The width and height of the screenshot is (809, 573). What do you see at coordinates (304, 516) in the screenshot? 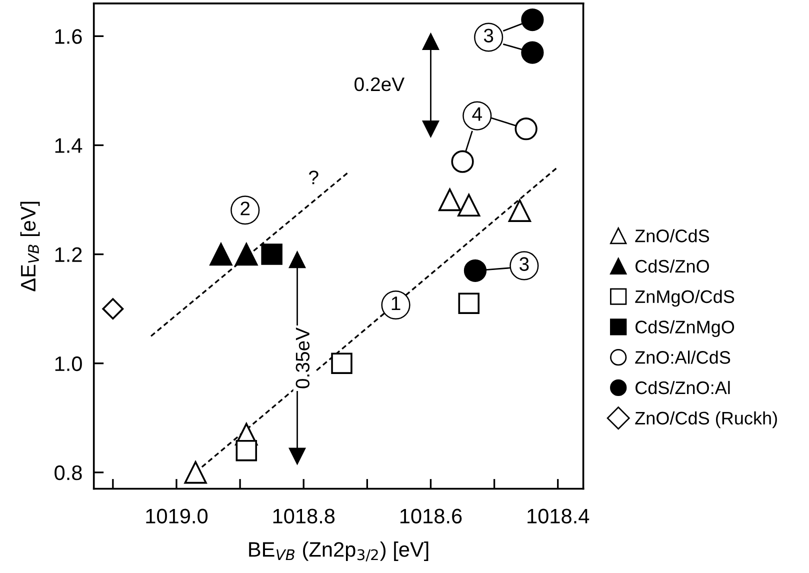
I see `x-tick-label: 1018.8` at bounding box center [304, 516].